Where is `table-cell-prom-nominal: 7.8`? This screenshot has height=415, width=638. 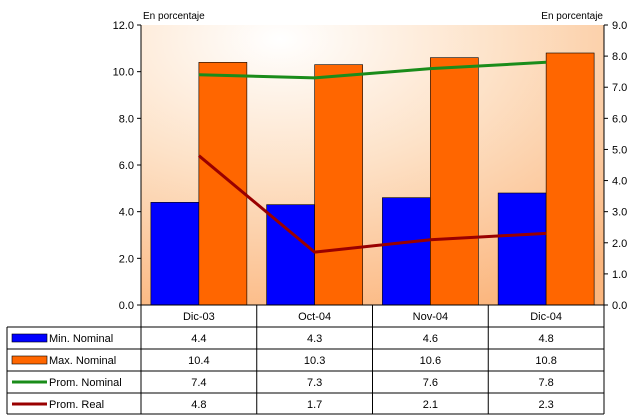 table-cell-prom-nominal: 7.8 is located at coordinates (545, 383).